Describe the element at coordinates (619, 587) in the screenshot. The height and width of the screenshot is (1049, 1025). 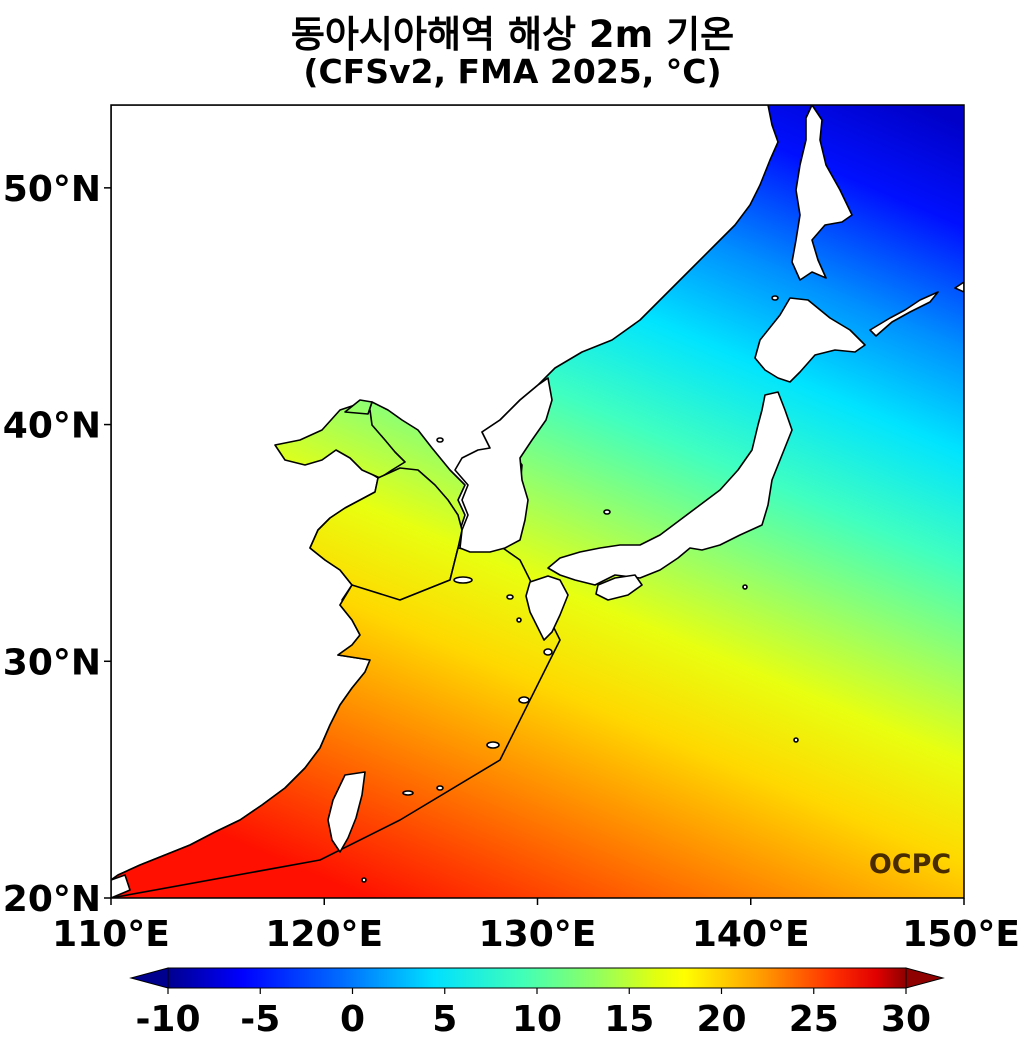
I see `shikoku` at that location.